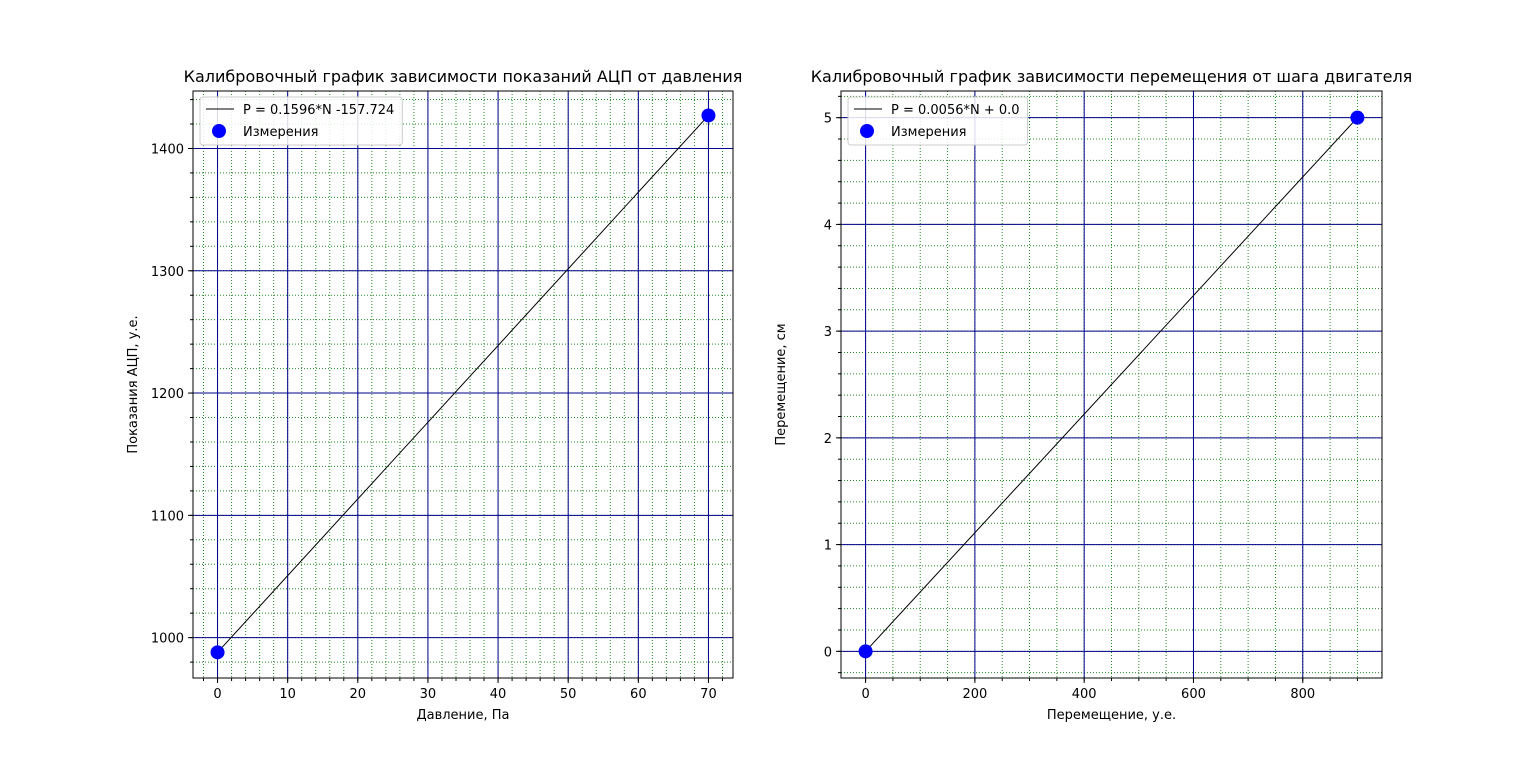 The width and height of the screenshot is (1536, 762). Describe the element at coordinates (708, 694) in the screenshot. I see `x-tick-label: 70` at that location.